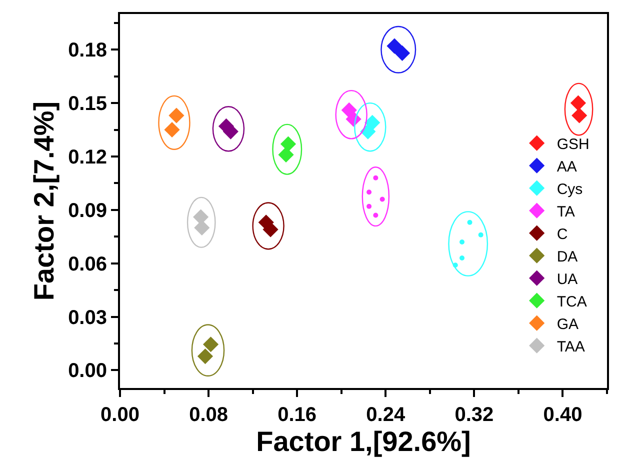 The height and width of the screenshot is (460, 617). What do you see at coordinates (208, 415) in the screenshot?
I see `x-tick-label: 0.08` at bounding box center [208, 415].